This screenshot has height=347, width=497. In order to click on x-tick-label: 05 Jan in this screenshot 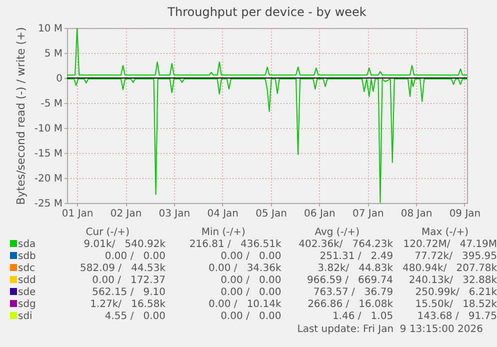, I will do `click(271, 214)`.